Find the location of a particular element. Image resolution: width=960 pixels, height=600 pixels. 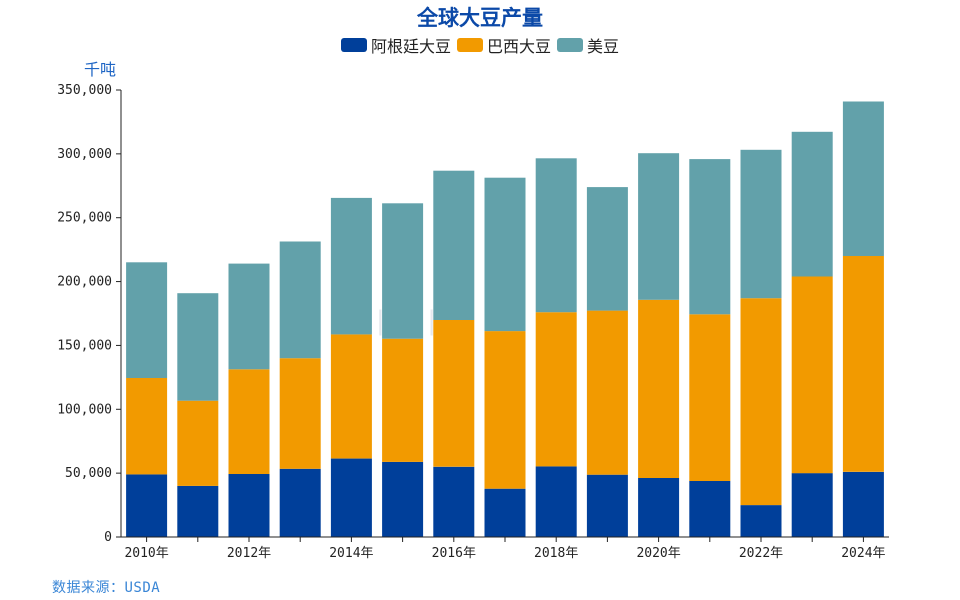

legend-label: 美豆 is located at coordinates (603, 46).